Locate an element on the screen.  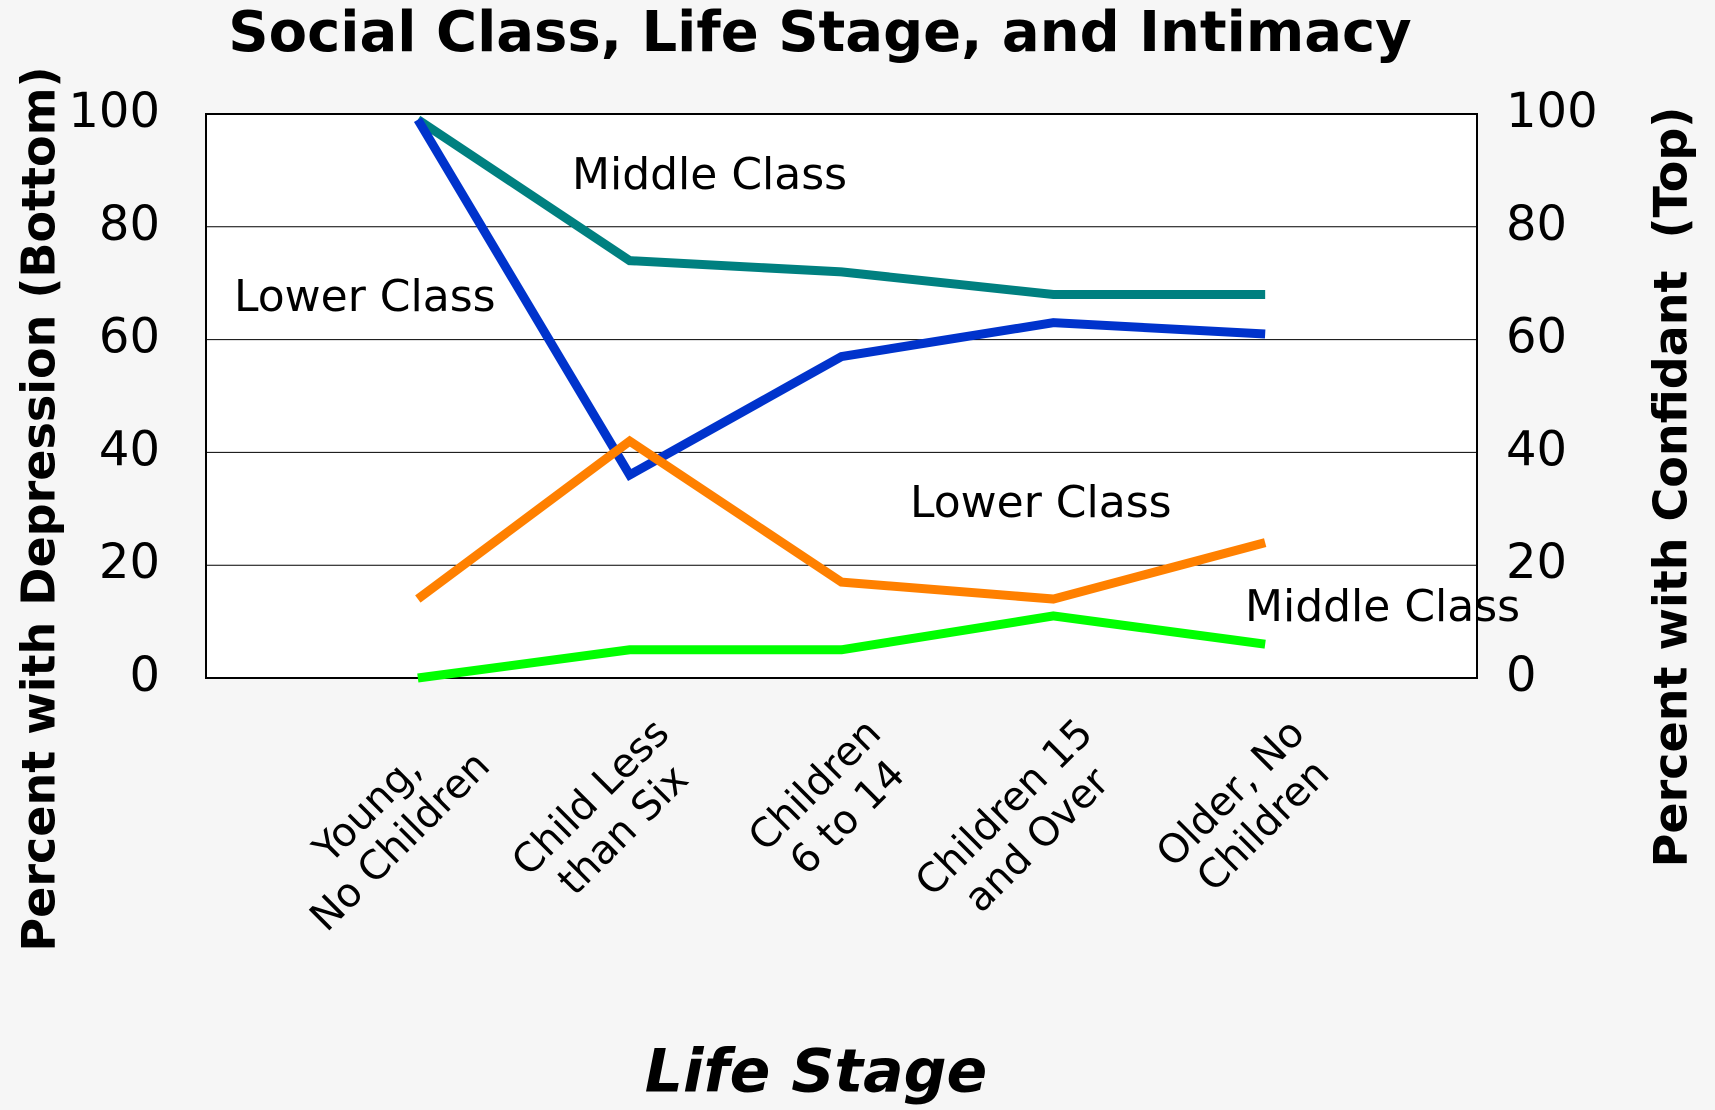
y-tick-label: 60 is located at coordinates (129, 337).